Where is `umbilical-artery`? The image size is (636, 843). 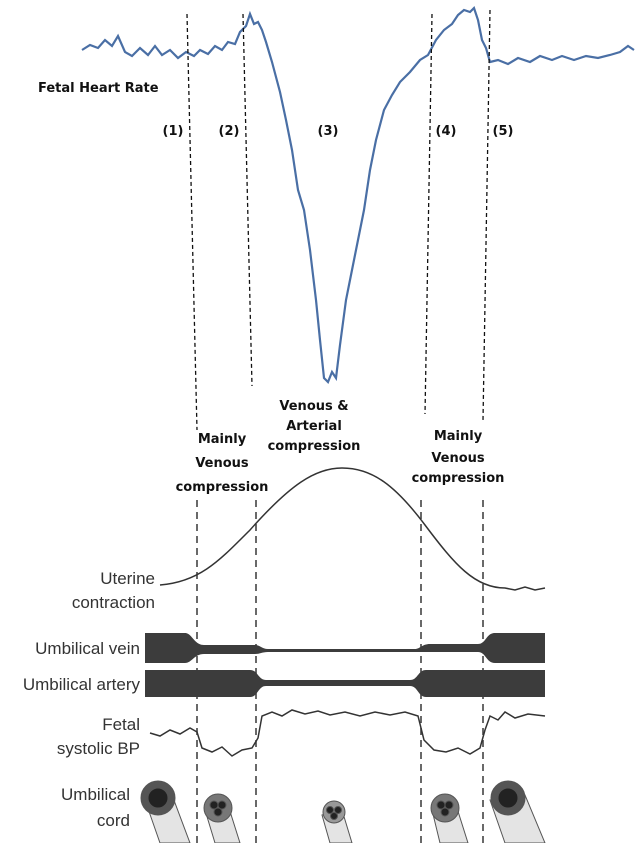 umbilical-artery is located at coordinates (345, 683).